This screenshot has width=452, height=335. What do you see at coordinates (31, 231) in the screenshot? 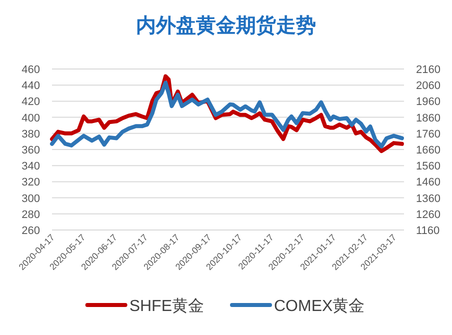
I see `y-tick-label: 260` at bounding box center [31, 231].